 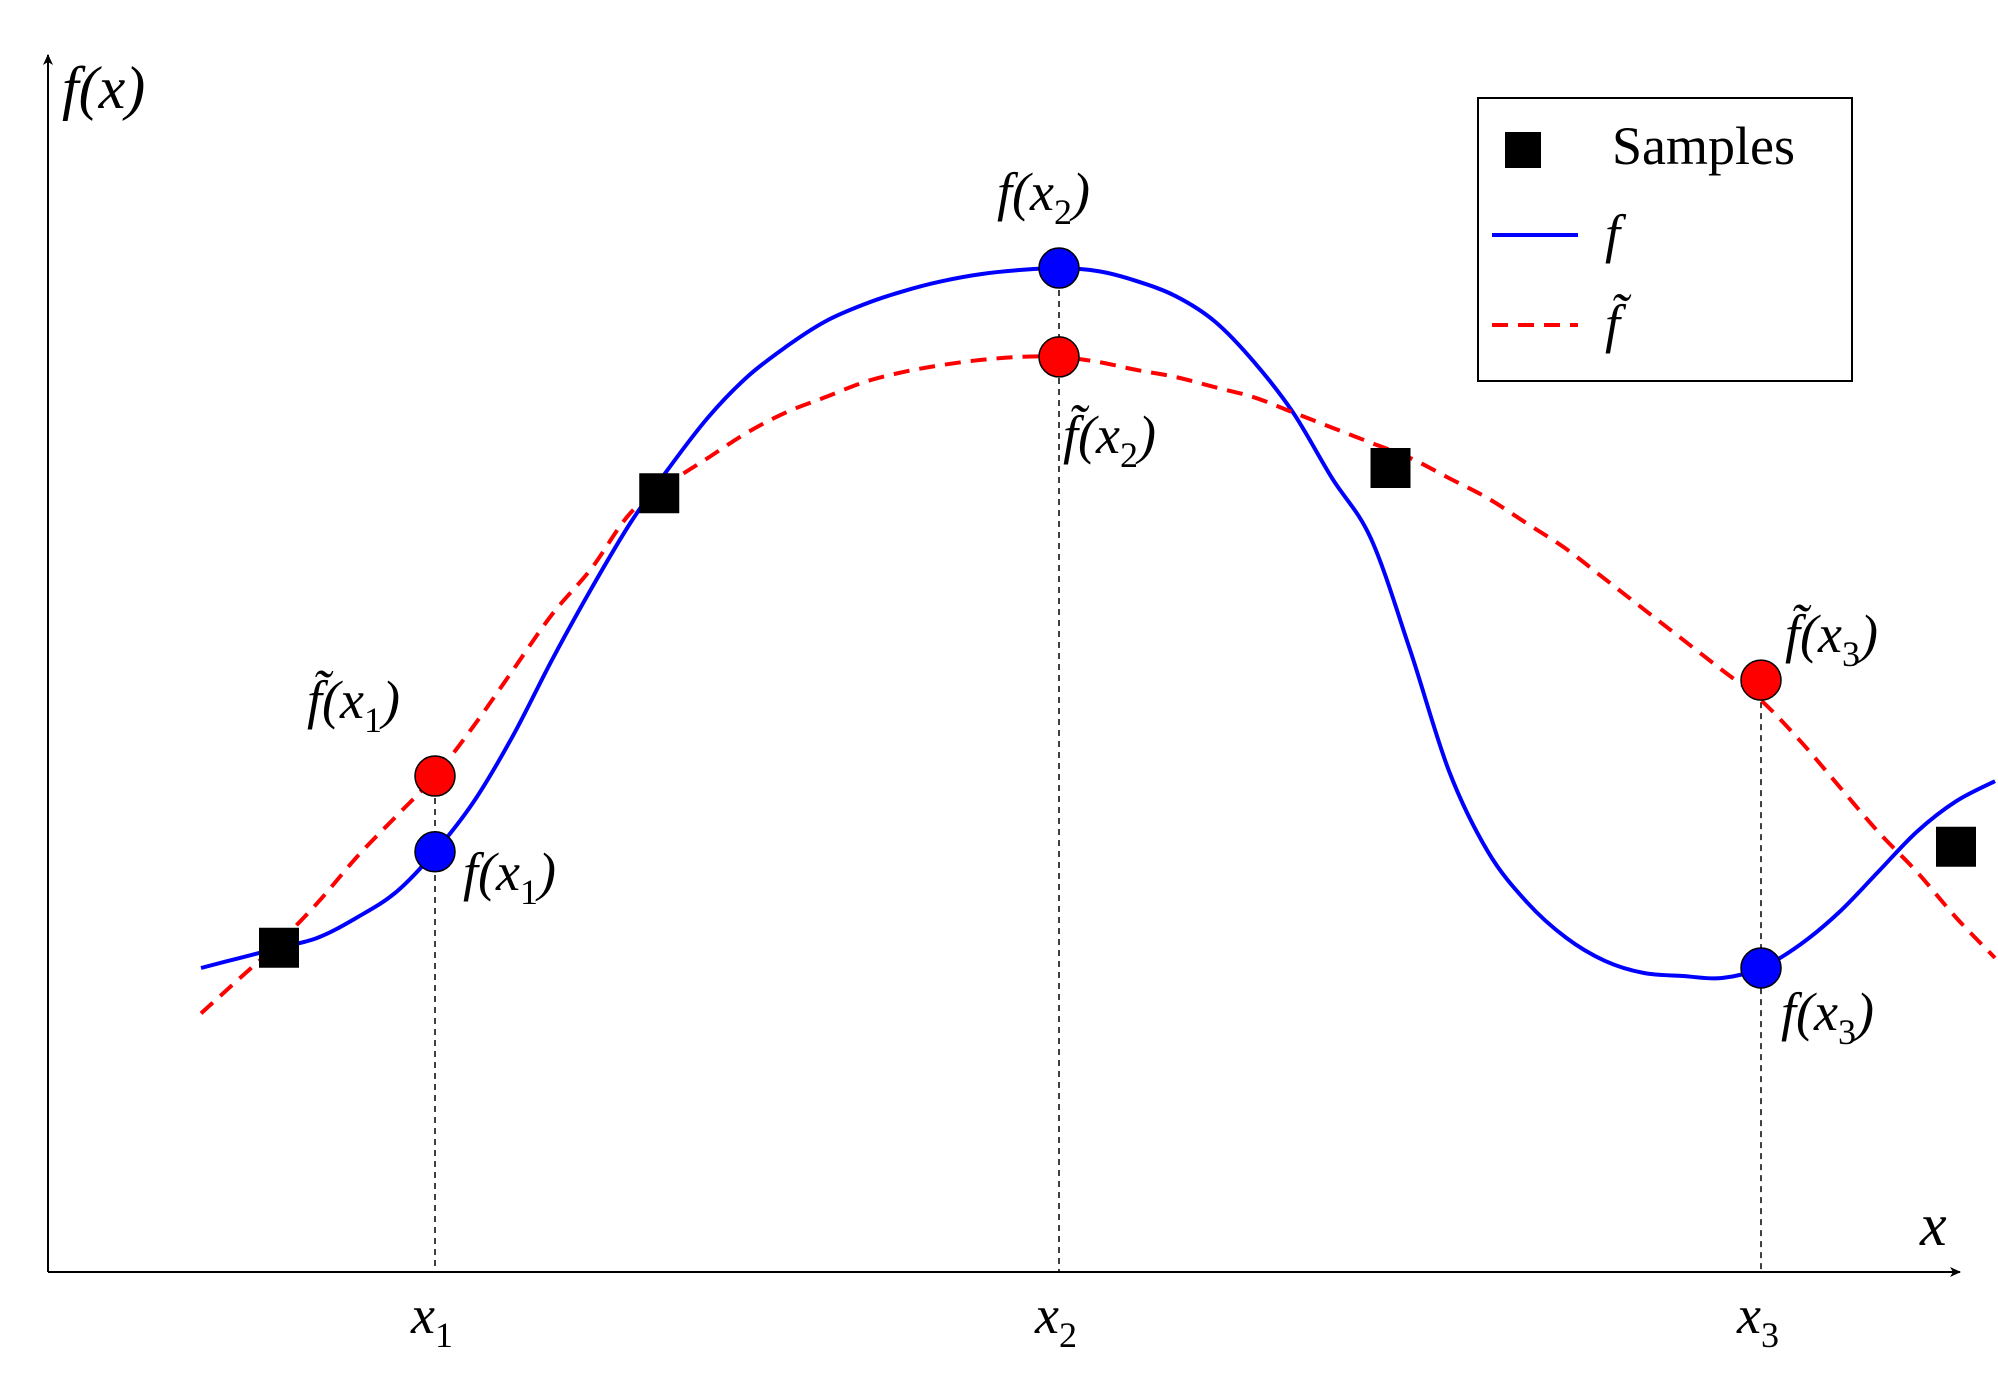 What do you see at coordinates (1109, 440) in the screenshot?
I see `label-f-tilde-x2: f̃(x2)` at bounding box center [1109, 440].